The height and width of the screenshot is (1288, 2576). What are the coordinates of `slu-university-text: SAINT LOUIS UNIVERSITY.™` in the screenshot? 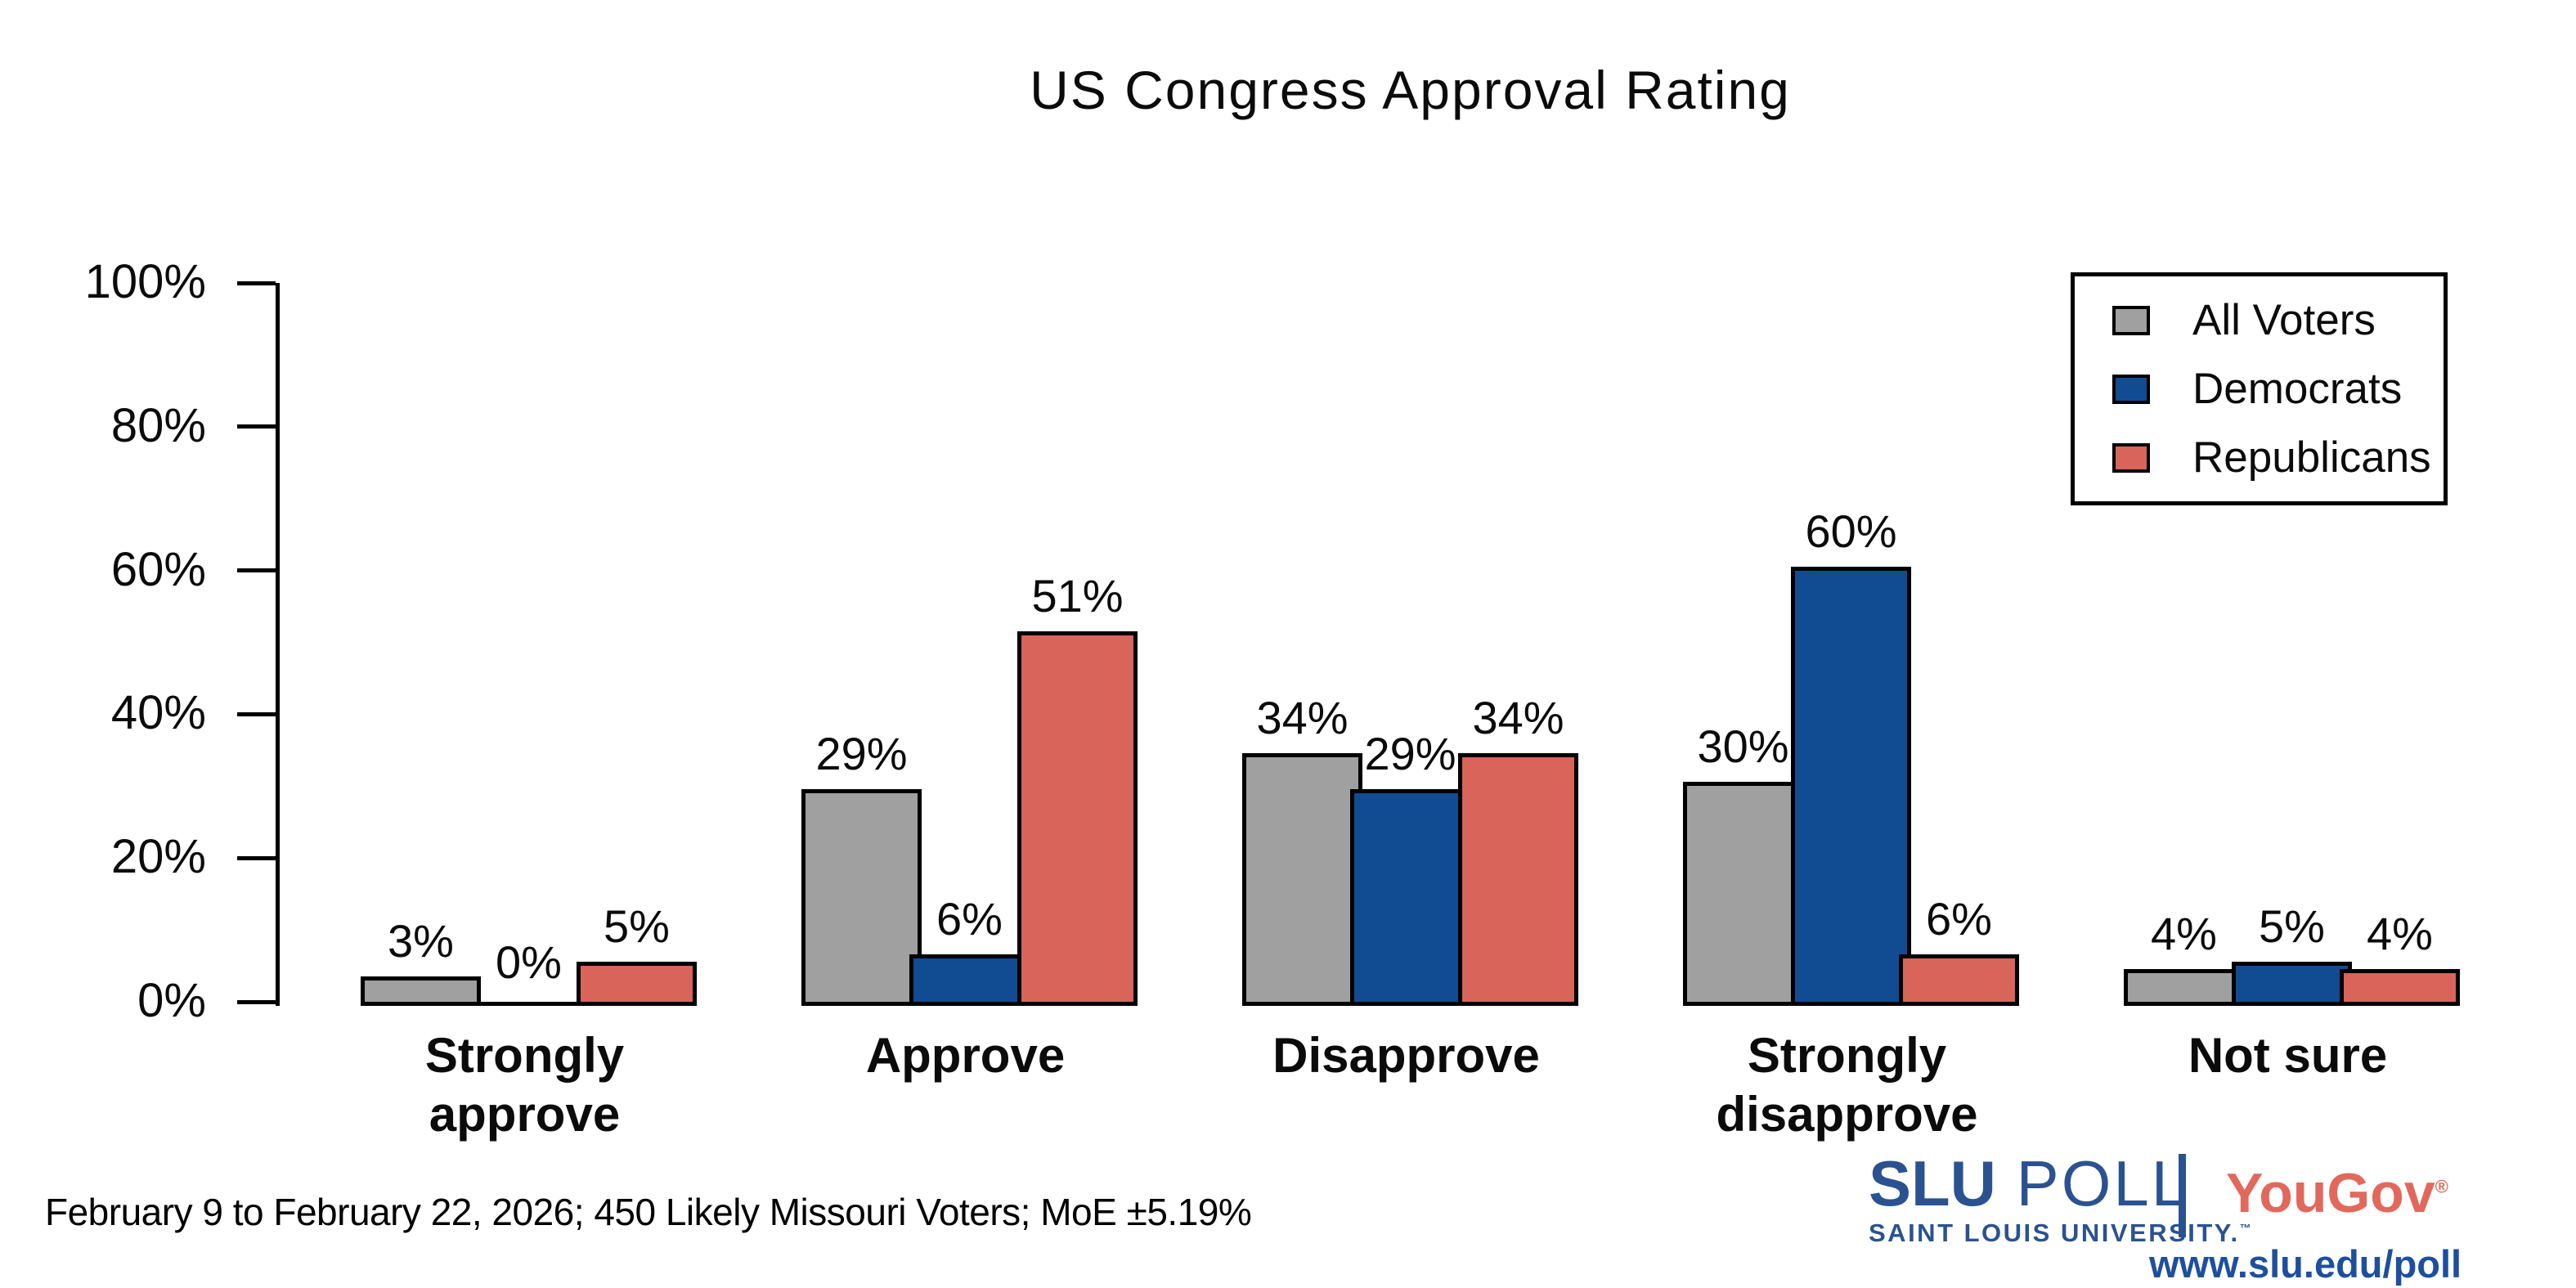 It's located at (2061, 1232).